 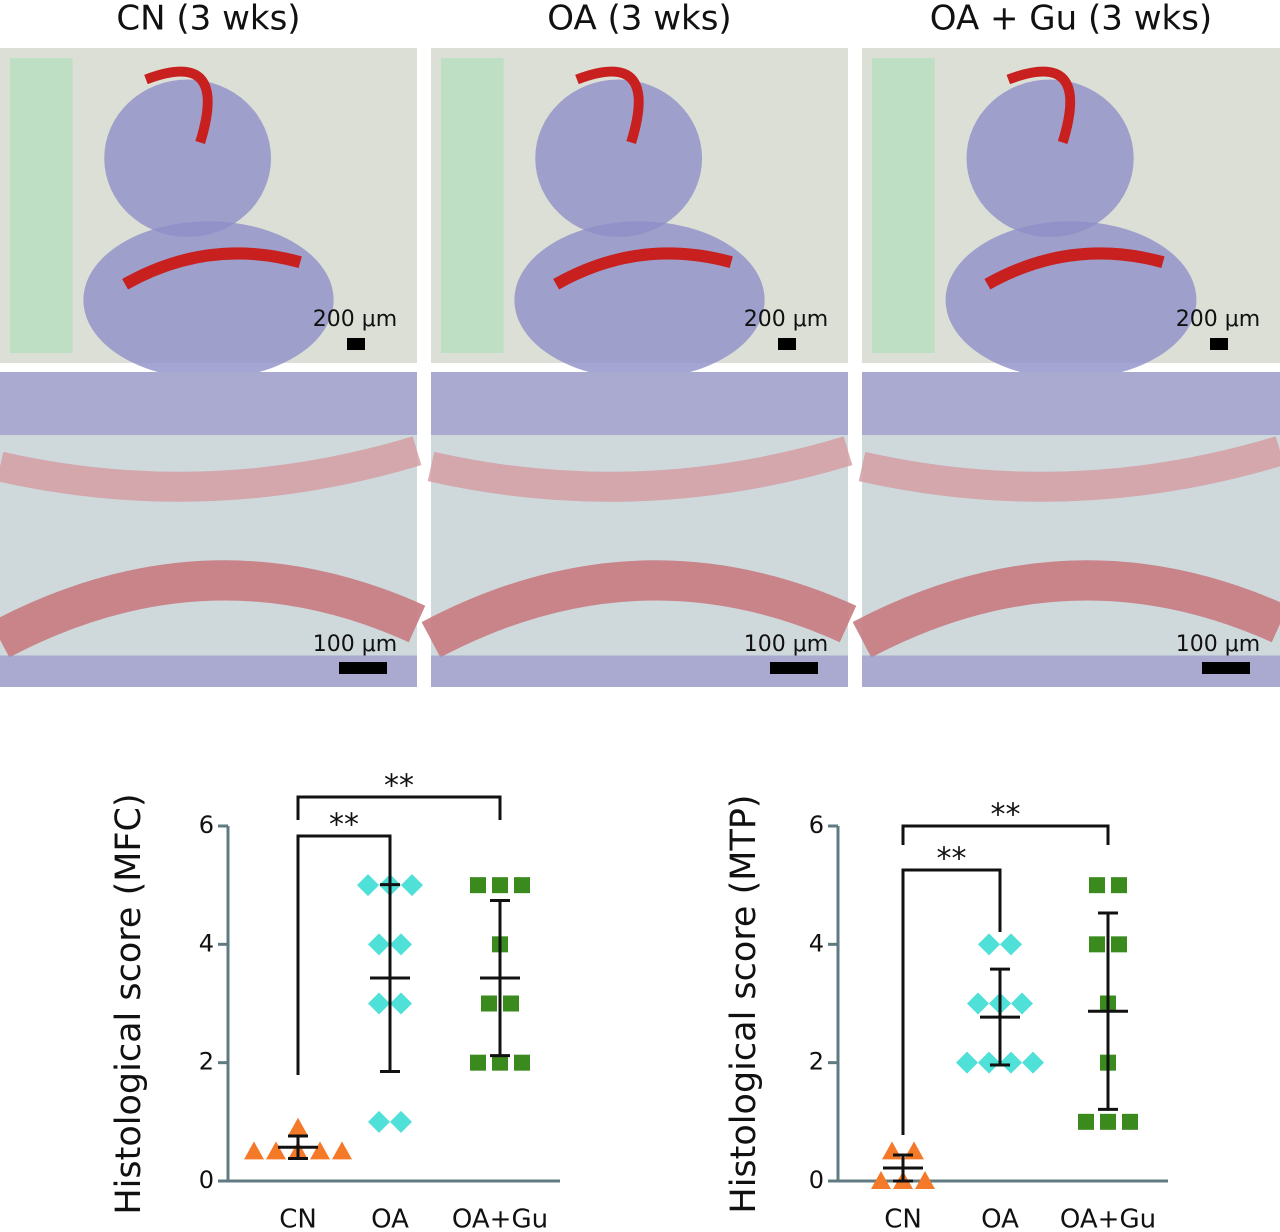 I want to click on y-axis-label: Histological score (MTP), so click(x=744, y=1003).